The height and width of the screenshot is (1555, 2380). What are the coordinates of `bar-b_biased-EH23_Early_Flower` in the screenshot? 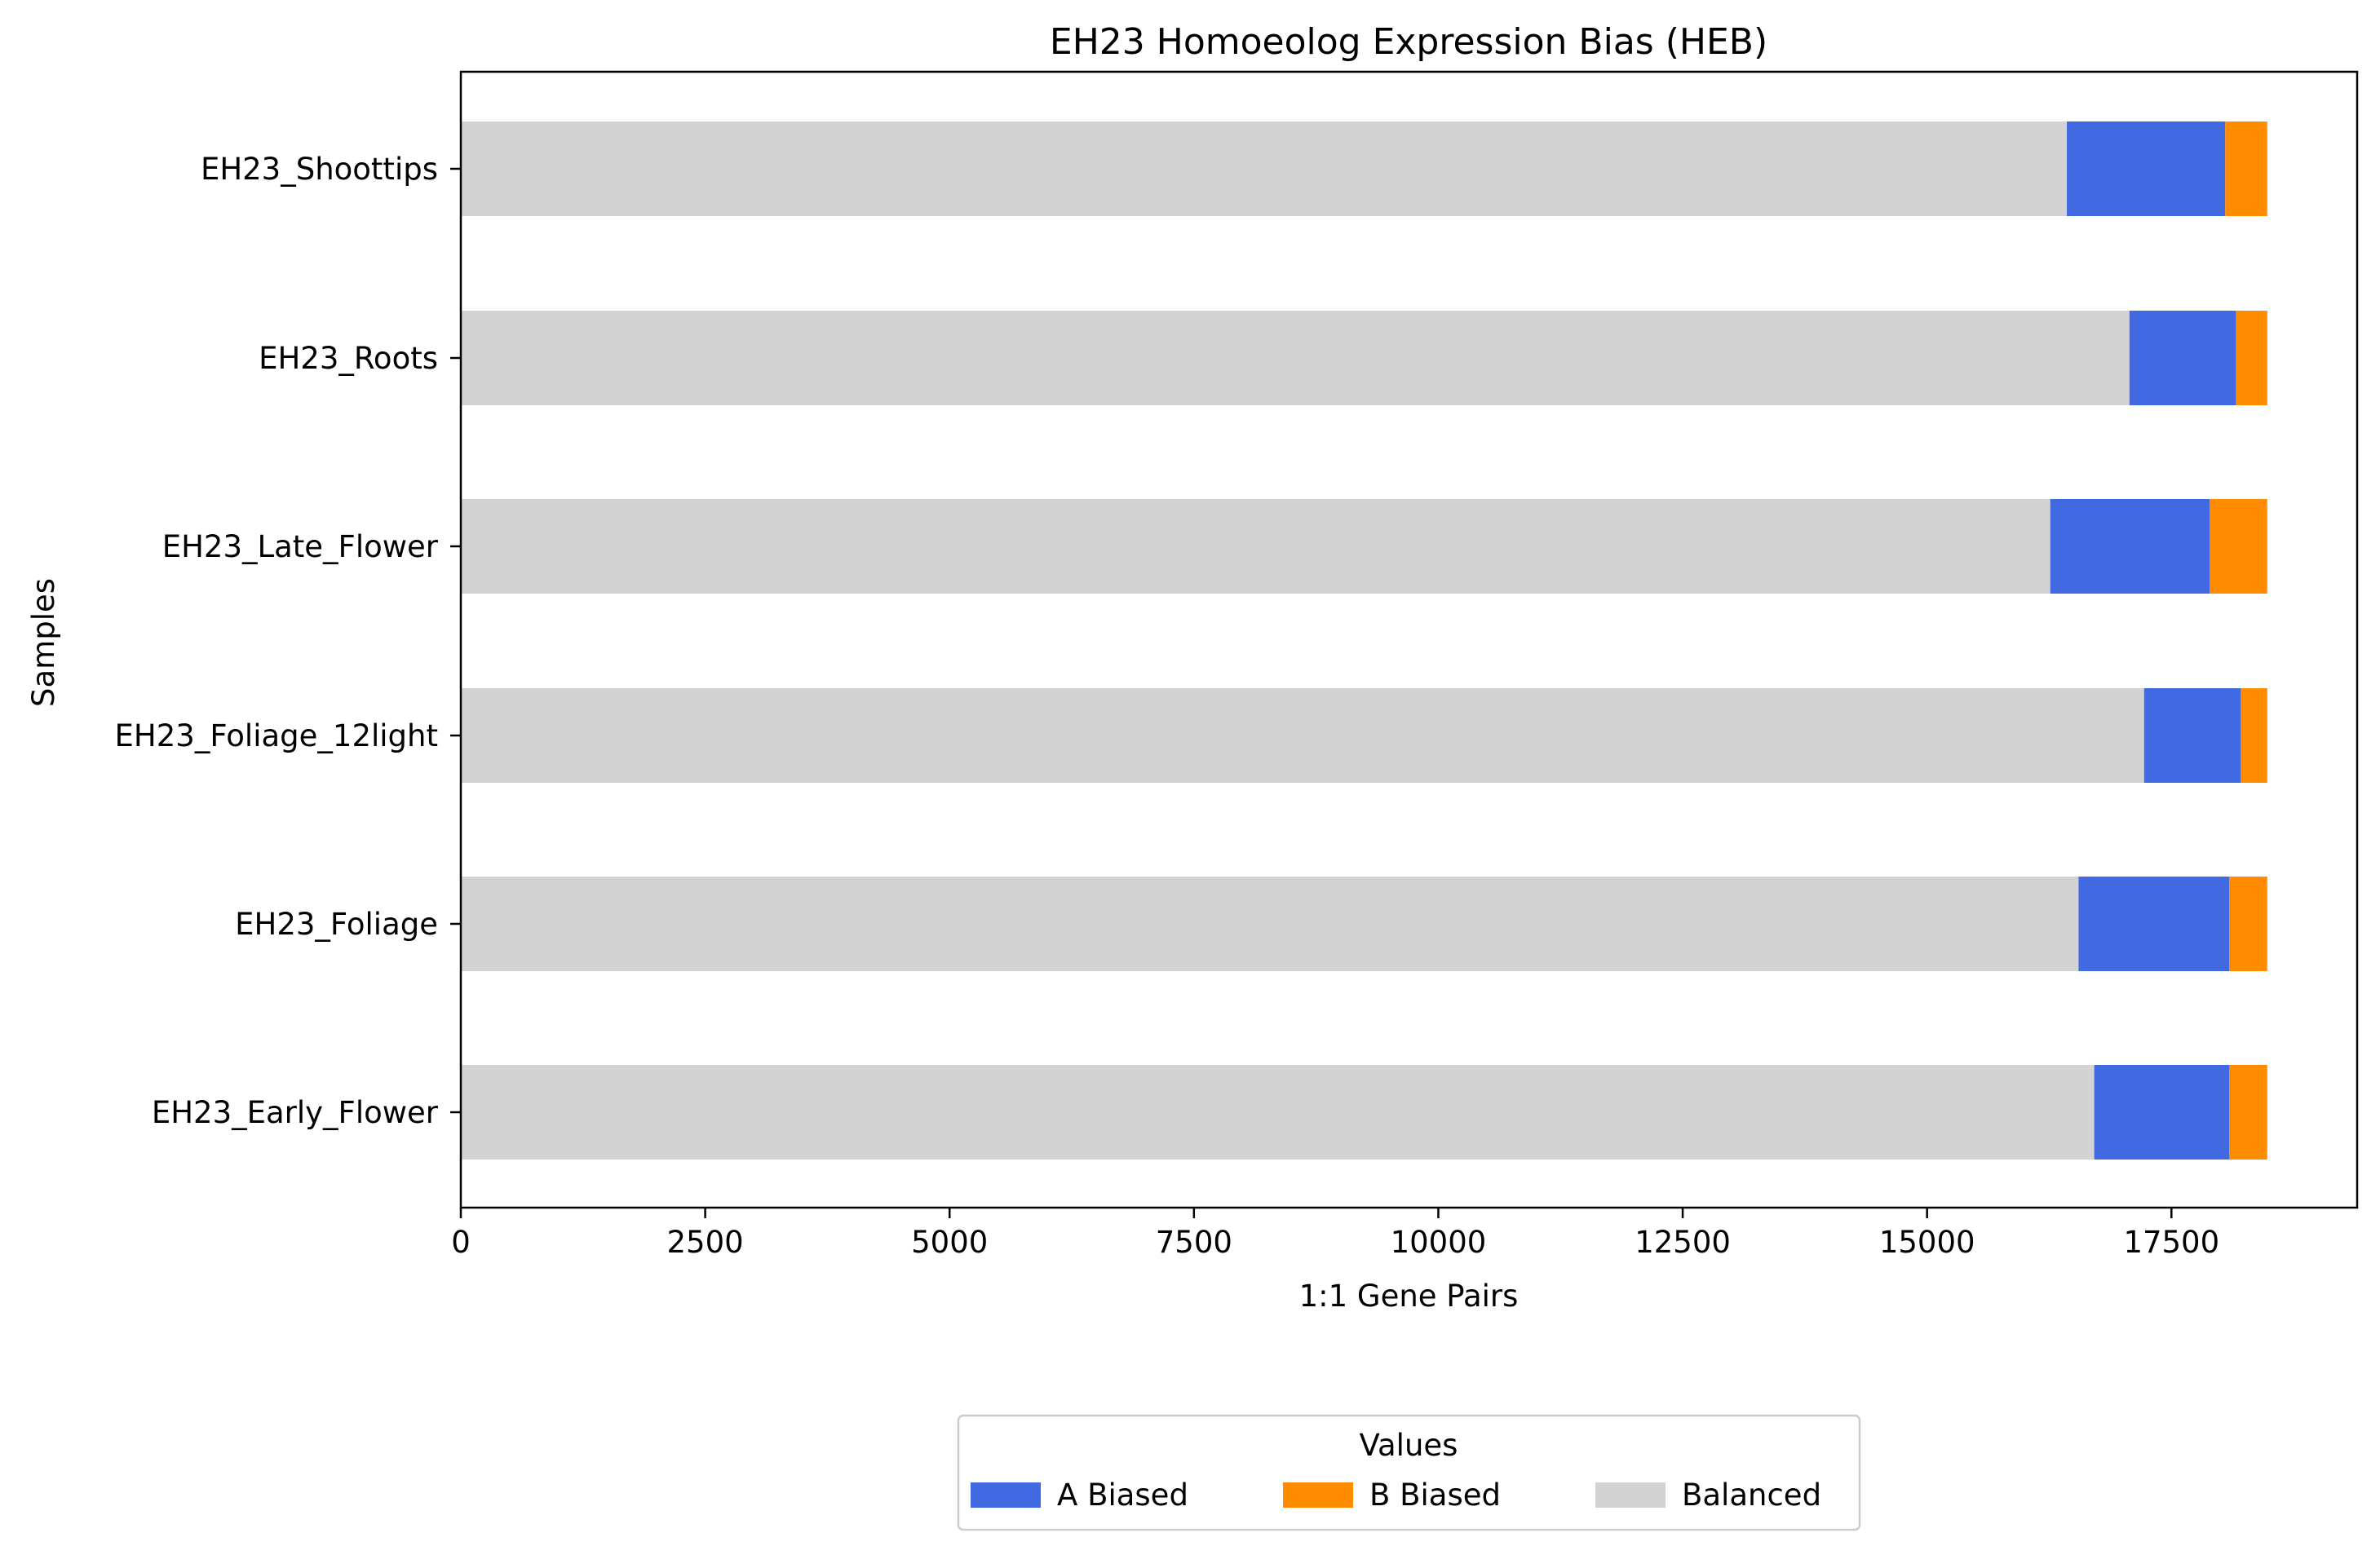 It's located at (2248, 1112).